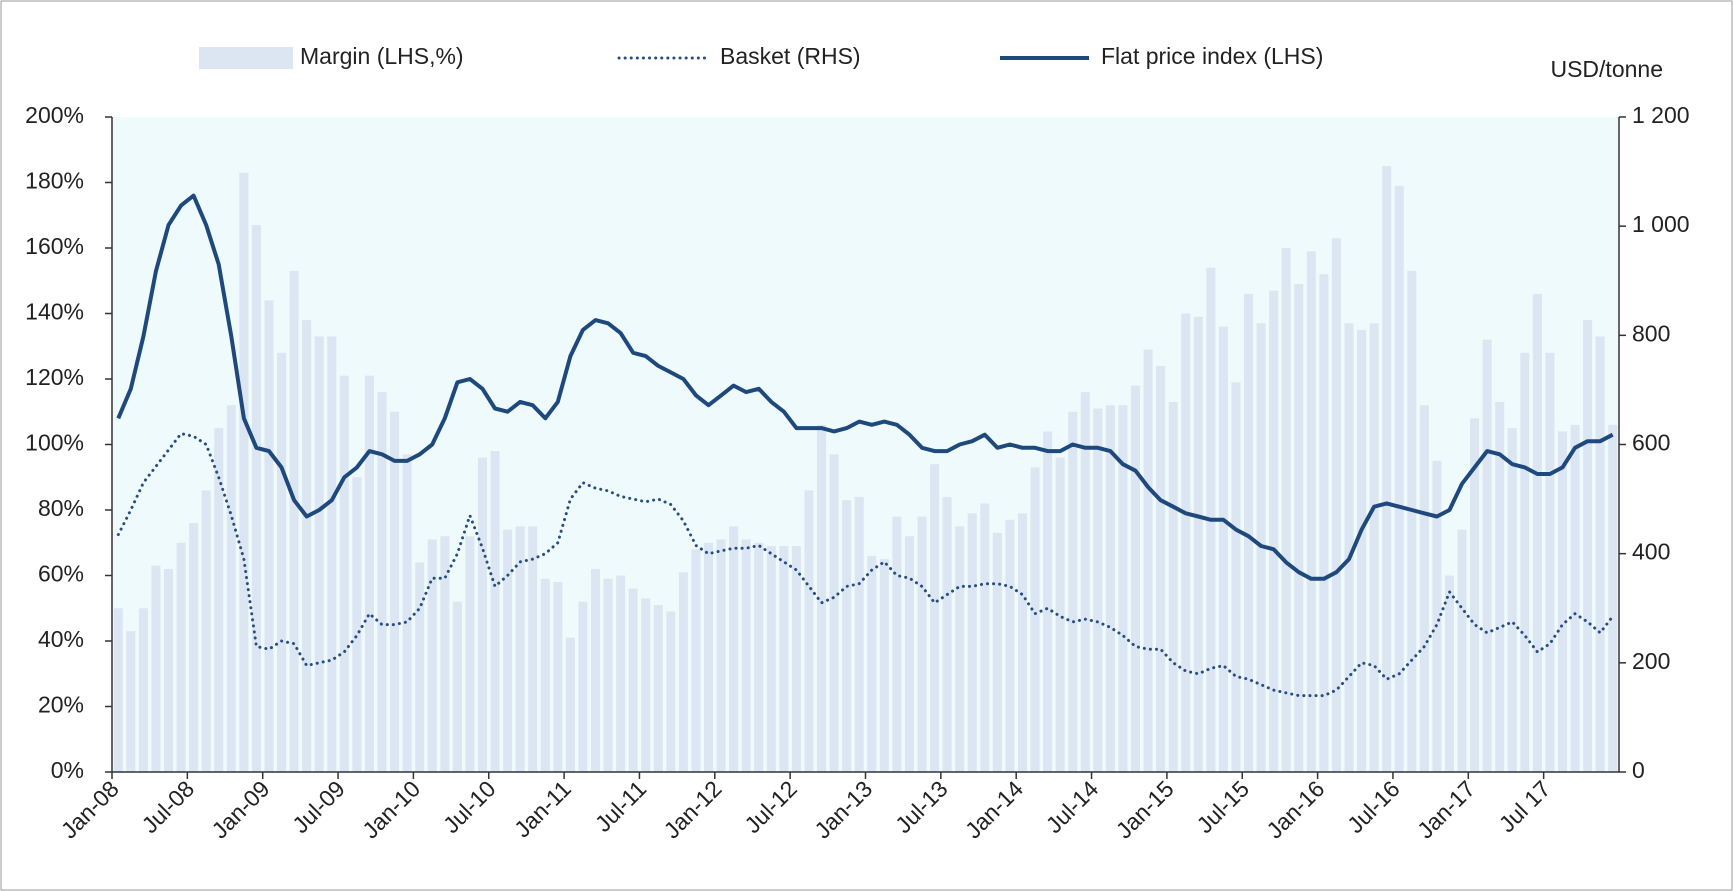 The image size is (1733, 891). Describe the element at coordinates (54, 115) in the screenshot. I see `y-tick-label: 200%` at that location.